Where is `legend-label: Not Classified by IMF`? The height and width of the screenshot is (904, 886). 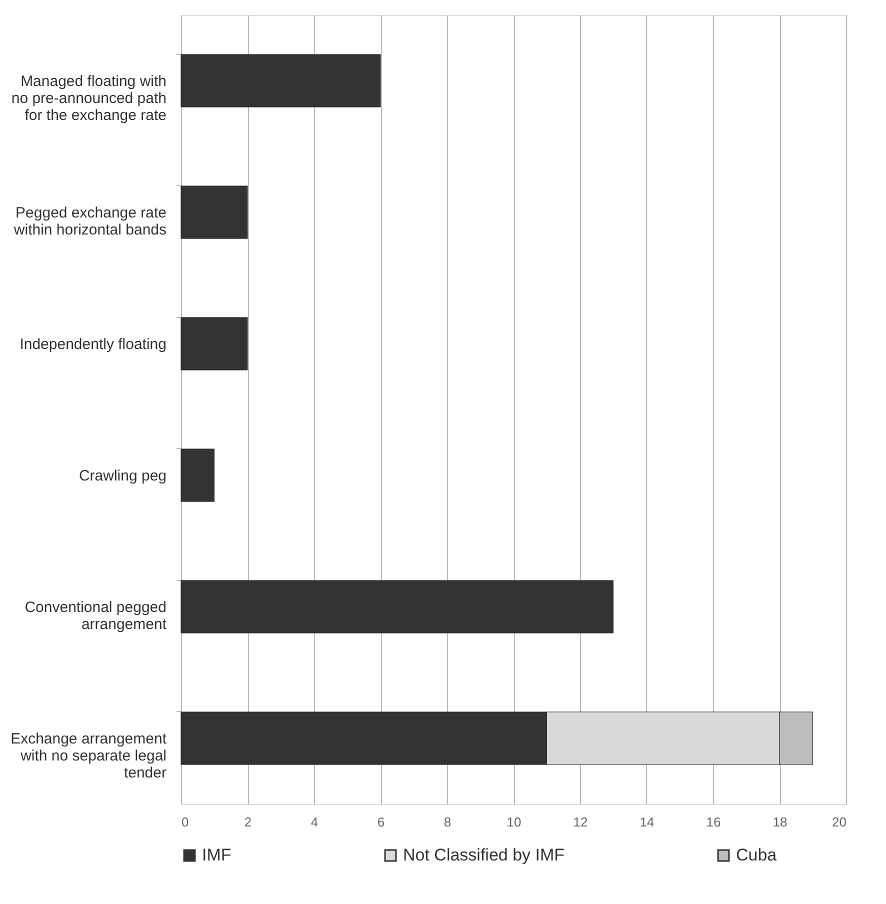
legend-label: Not Classified by IMF is located at coordinates (484, 855).